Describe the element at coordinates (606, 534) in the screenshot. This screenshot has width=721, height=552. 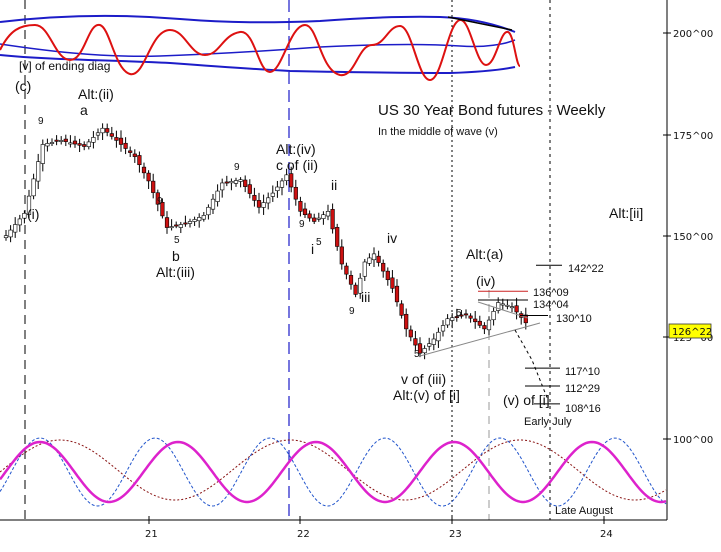
I see `x-tick-label: 24` at that location.